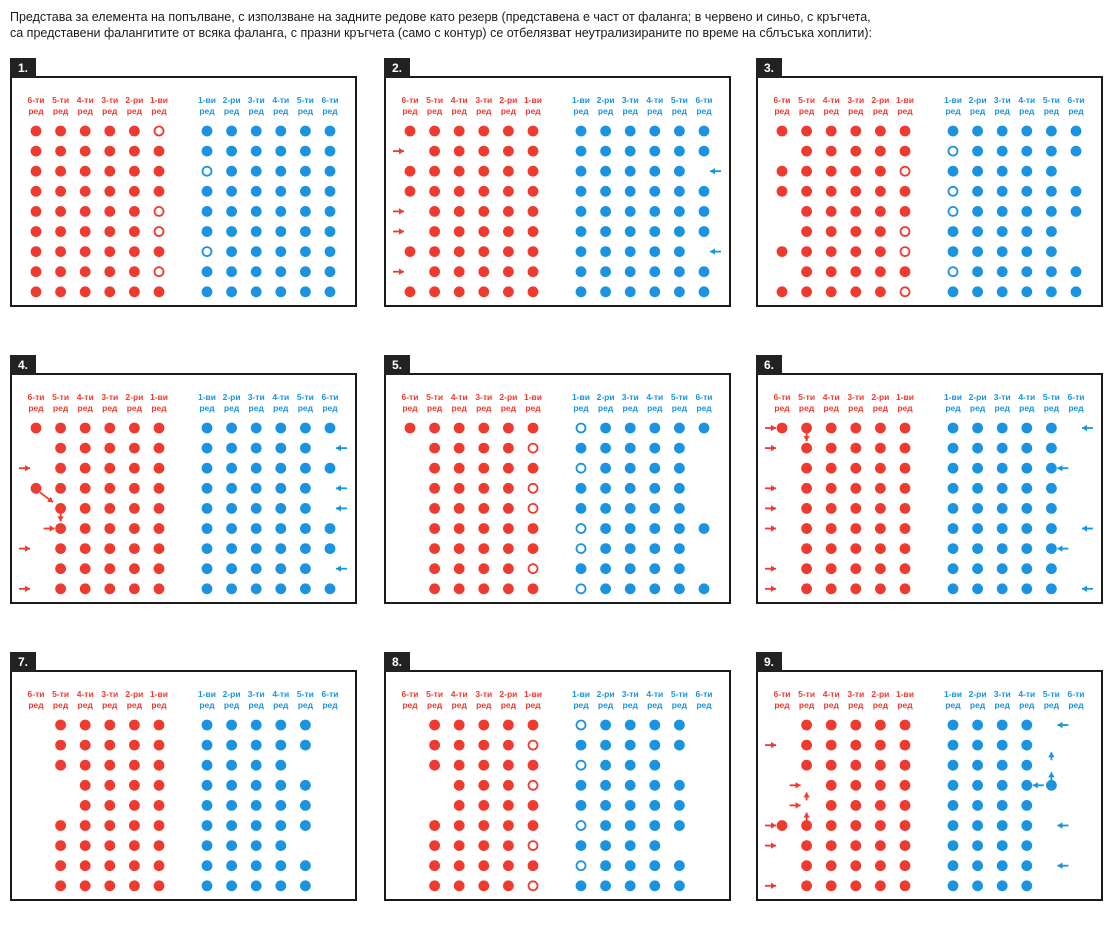 This screenshot has width=1111, height=931. I want to click on red-rank-label: 1-ви, so click(533, 694).